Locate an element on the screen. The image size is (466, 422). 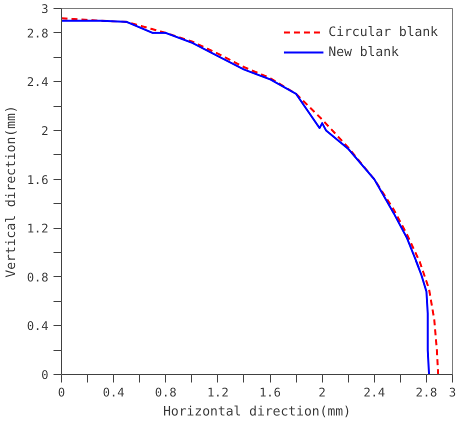
x-tick-label: 0.4 is located at coordinates (113, 393).